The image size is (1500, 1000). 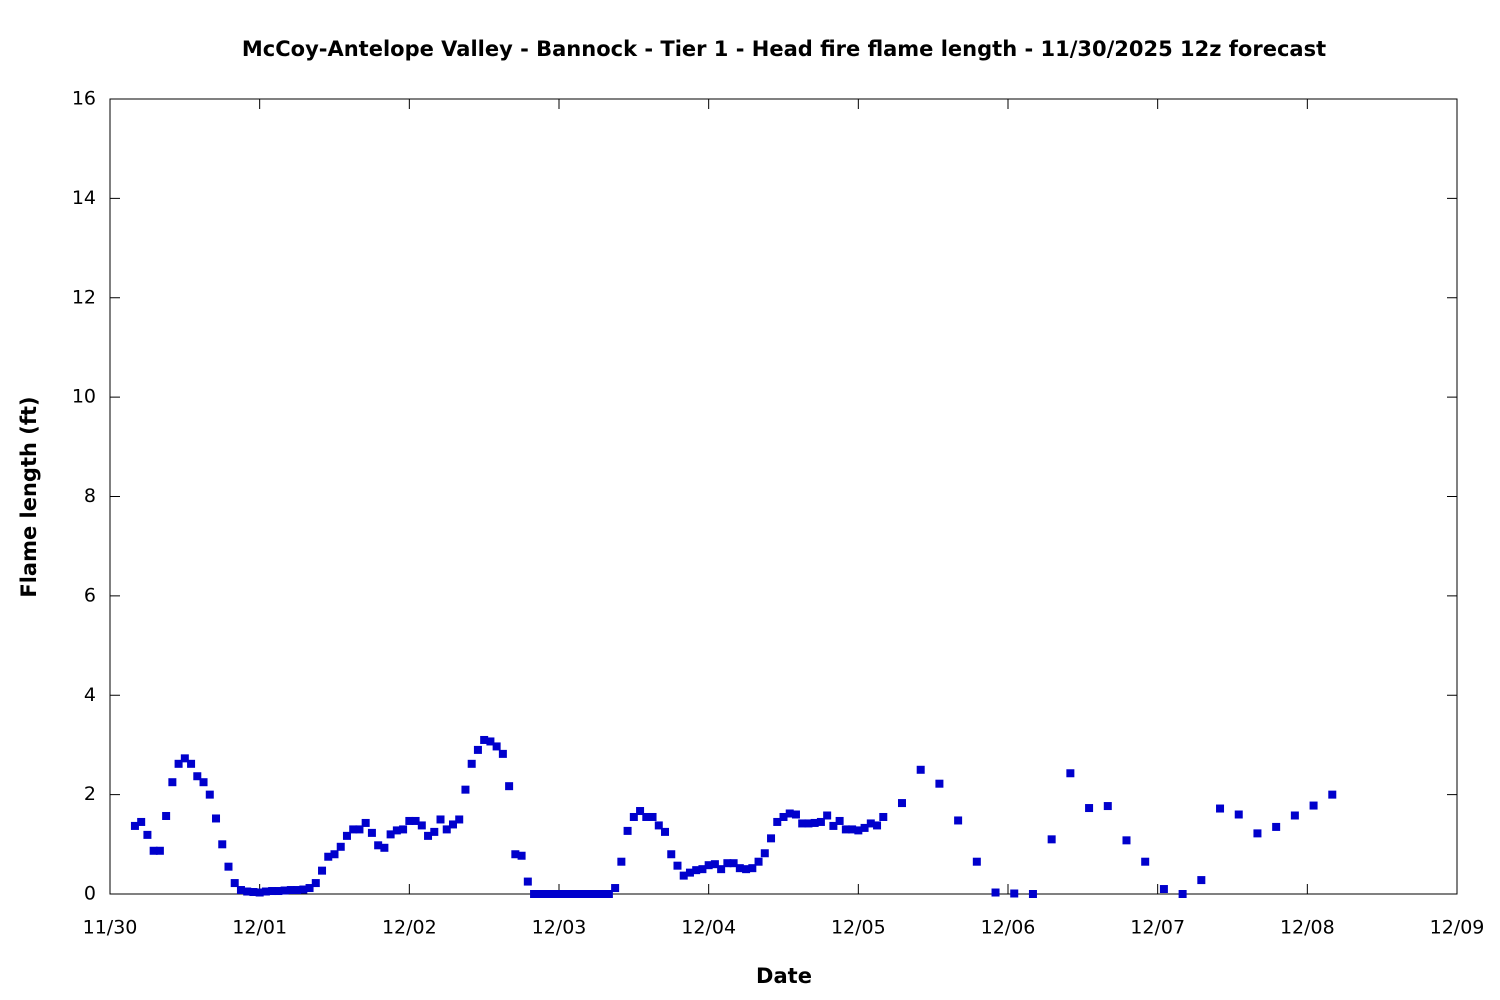 What do you see at coordinates (84, 198) in the screenshot?
I see `y-tick-label: 14` at bounding box center [84, 198].